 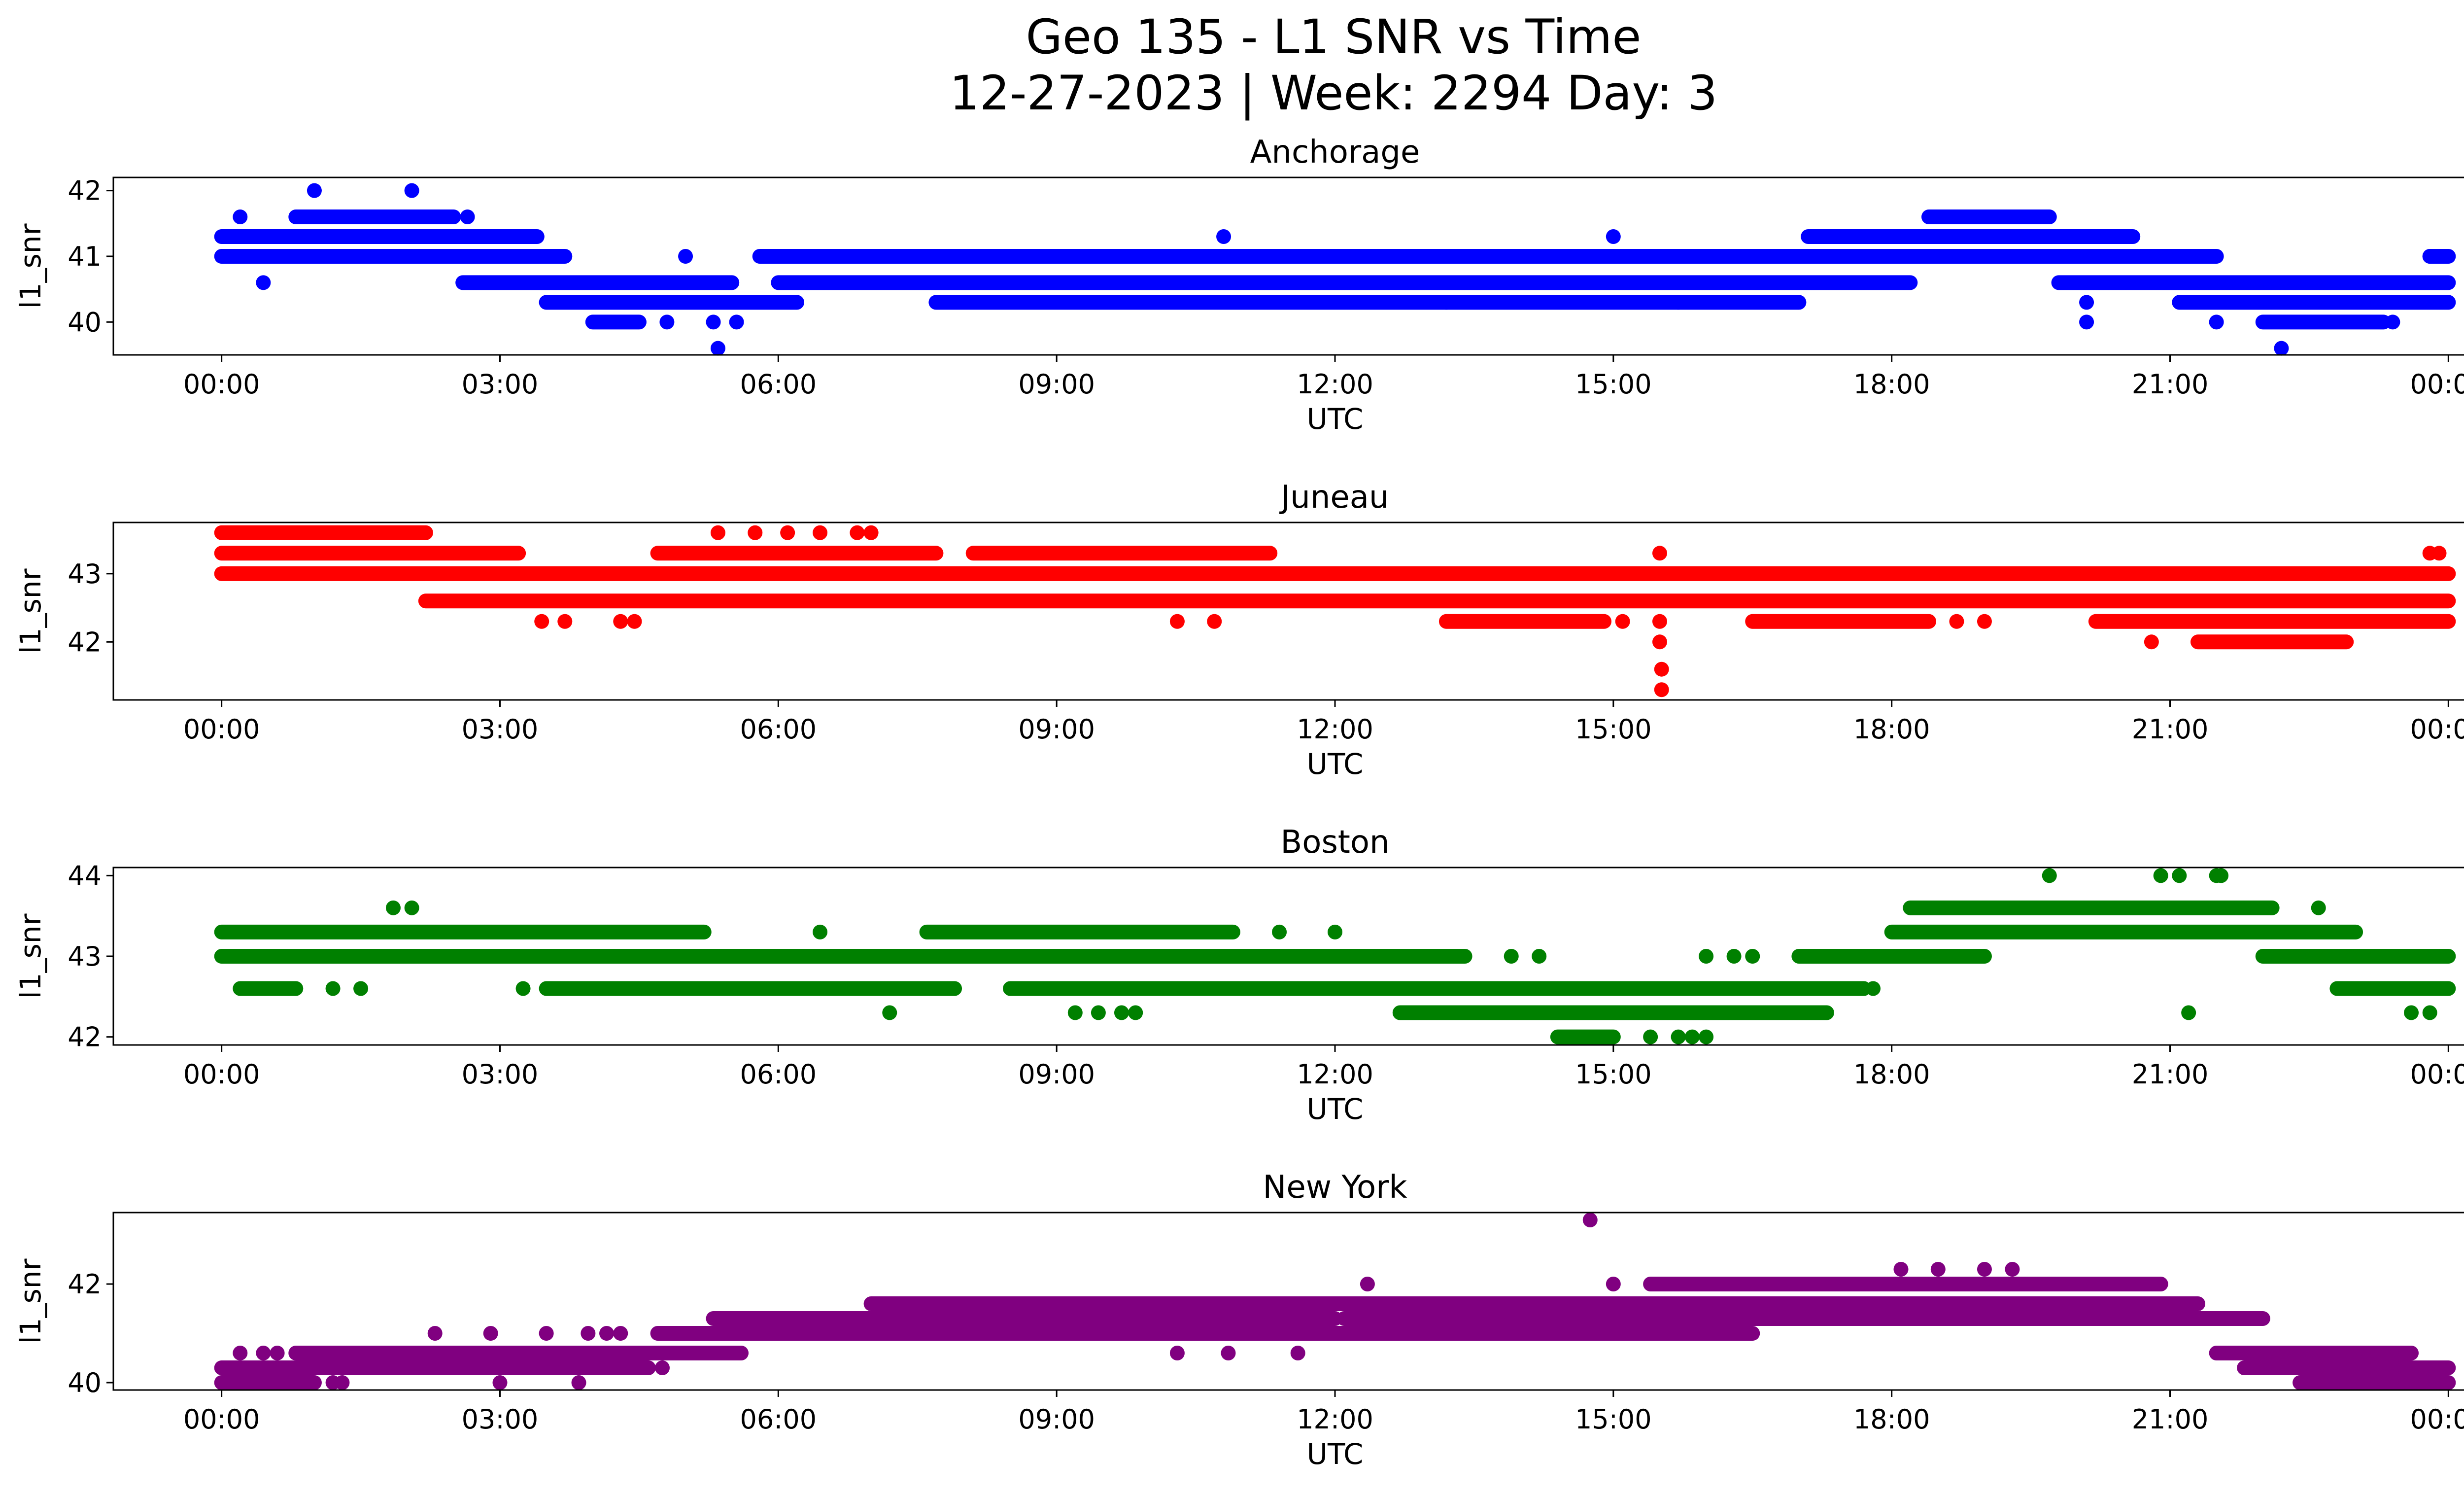 What do you see at coordinates (85, 256) in the screenshot?
I see `y-tick-label: 41` at bounding box center [85, 256].